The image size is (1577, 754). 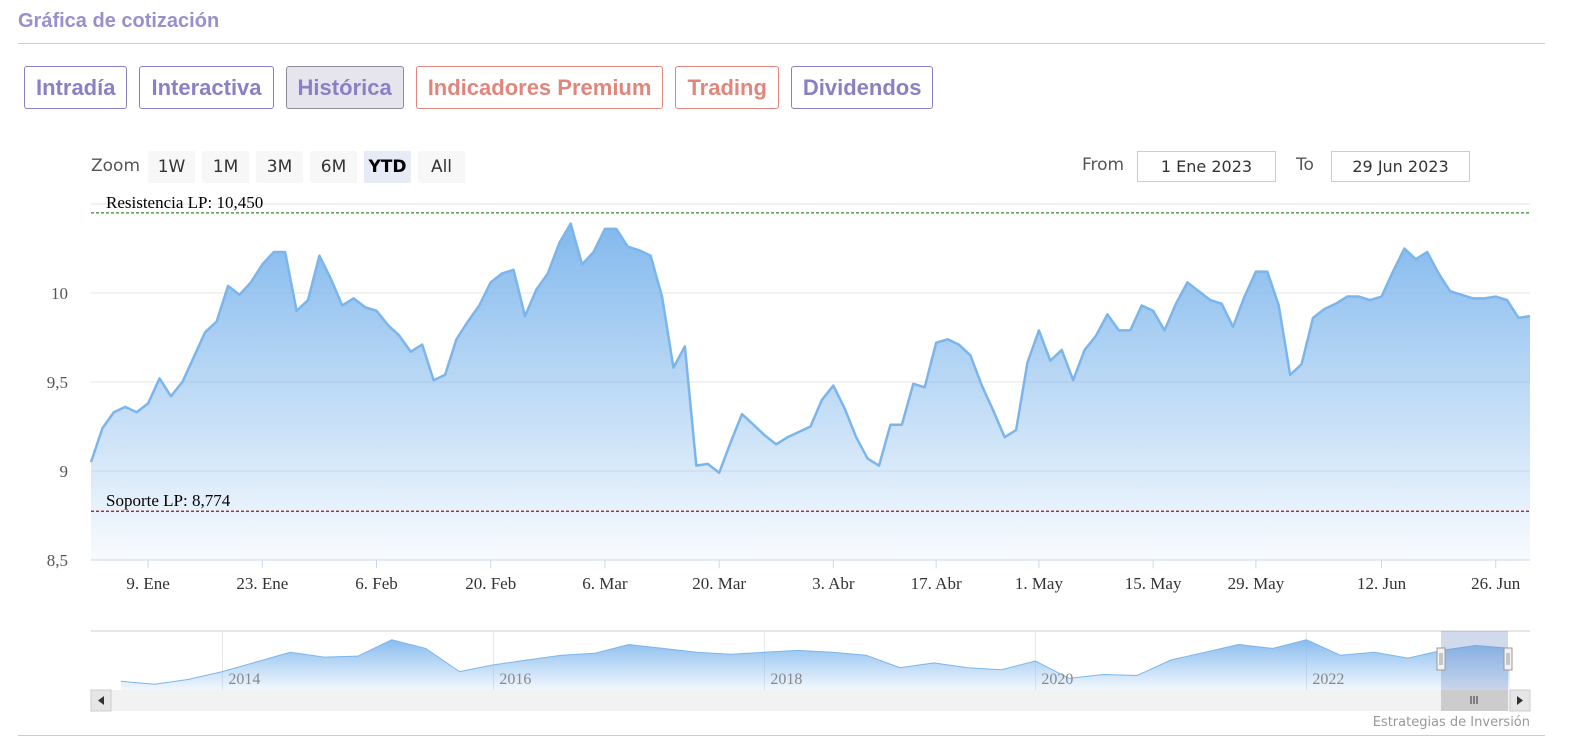 What do you see at coordinates (119, 21) in the screenshot?
I see `page-title: Gráfica de cotización` at bounding box center [119, 21].